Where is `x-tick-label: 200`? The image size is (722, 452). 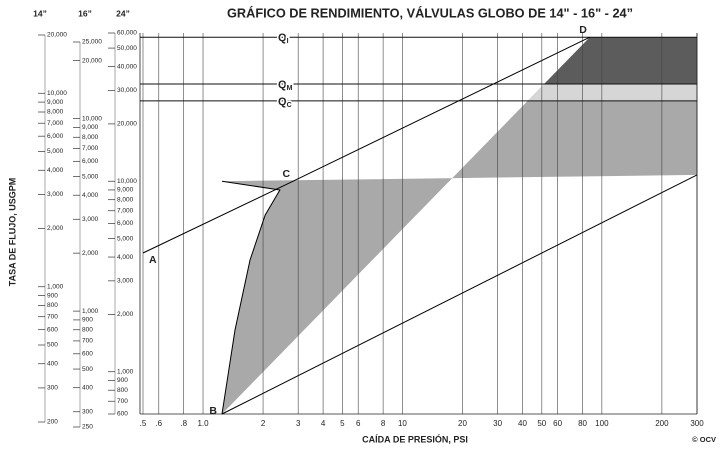
x-tick-label: 200 is located at coordinates (662, 423).